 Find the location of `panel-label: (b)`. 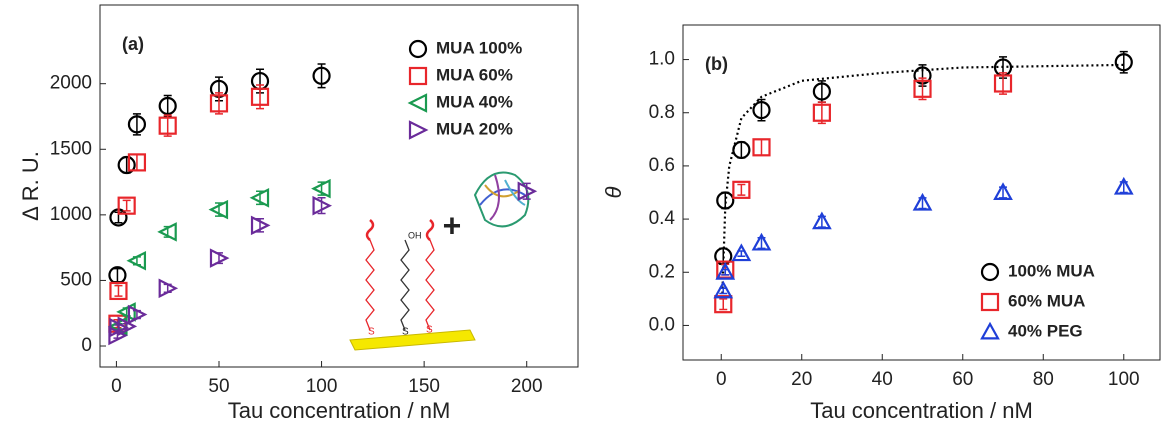

panel-label: (b) is located at coordinates (716, 64).